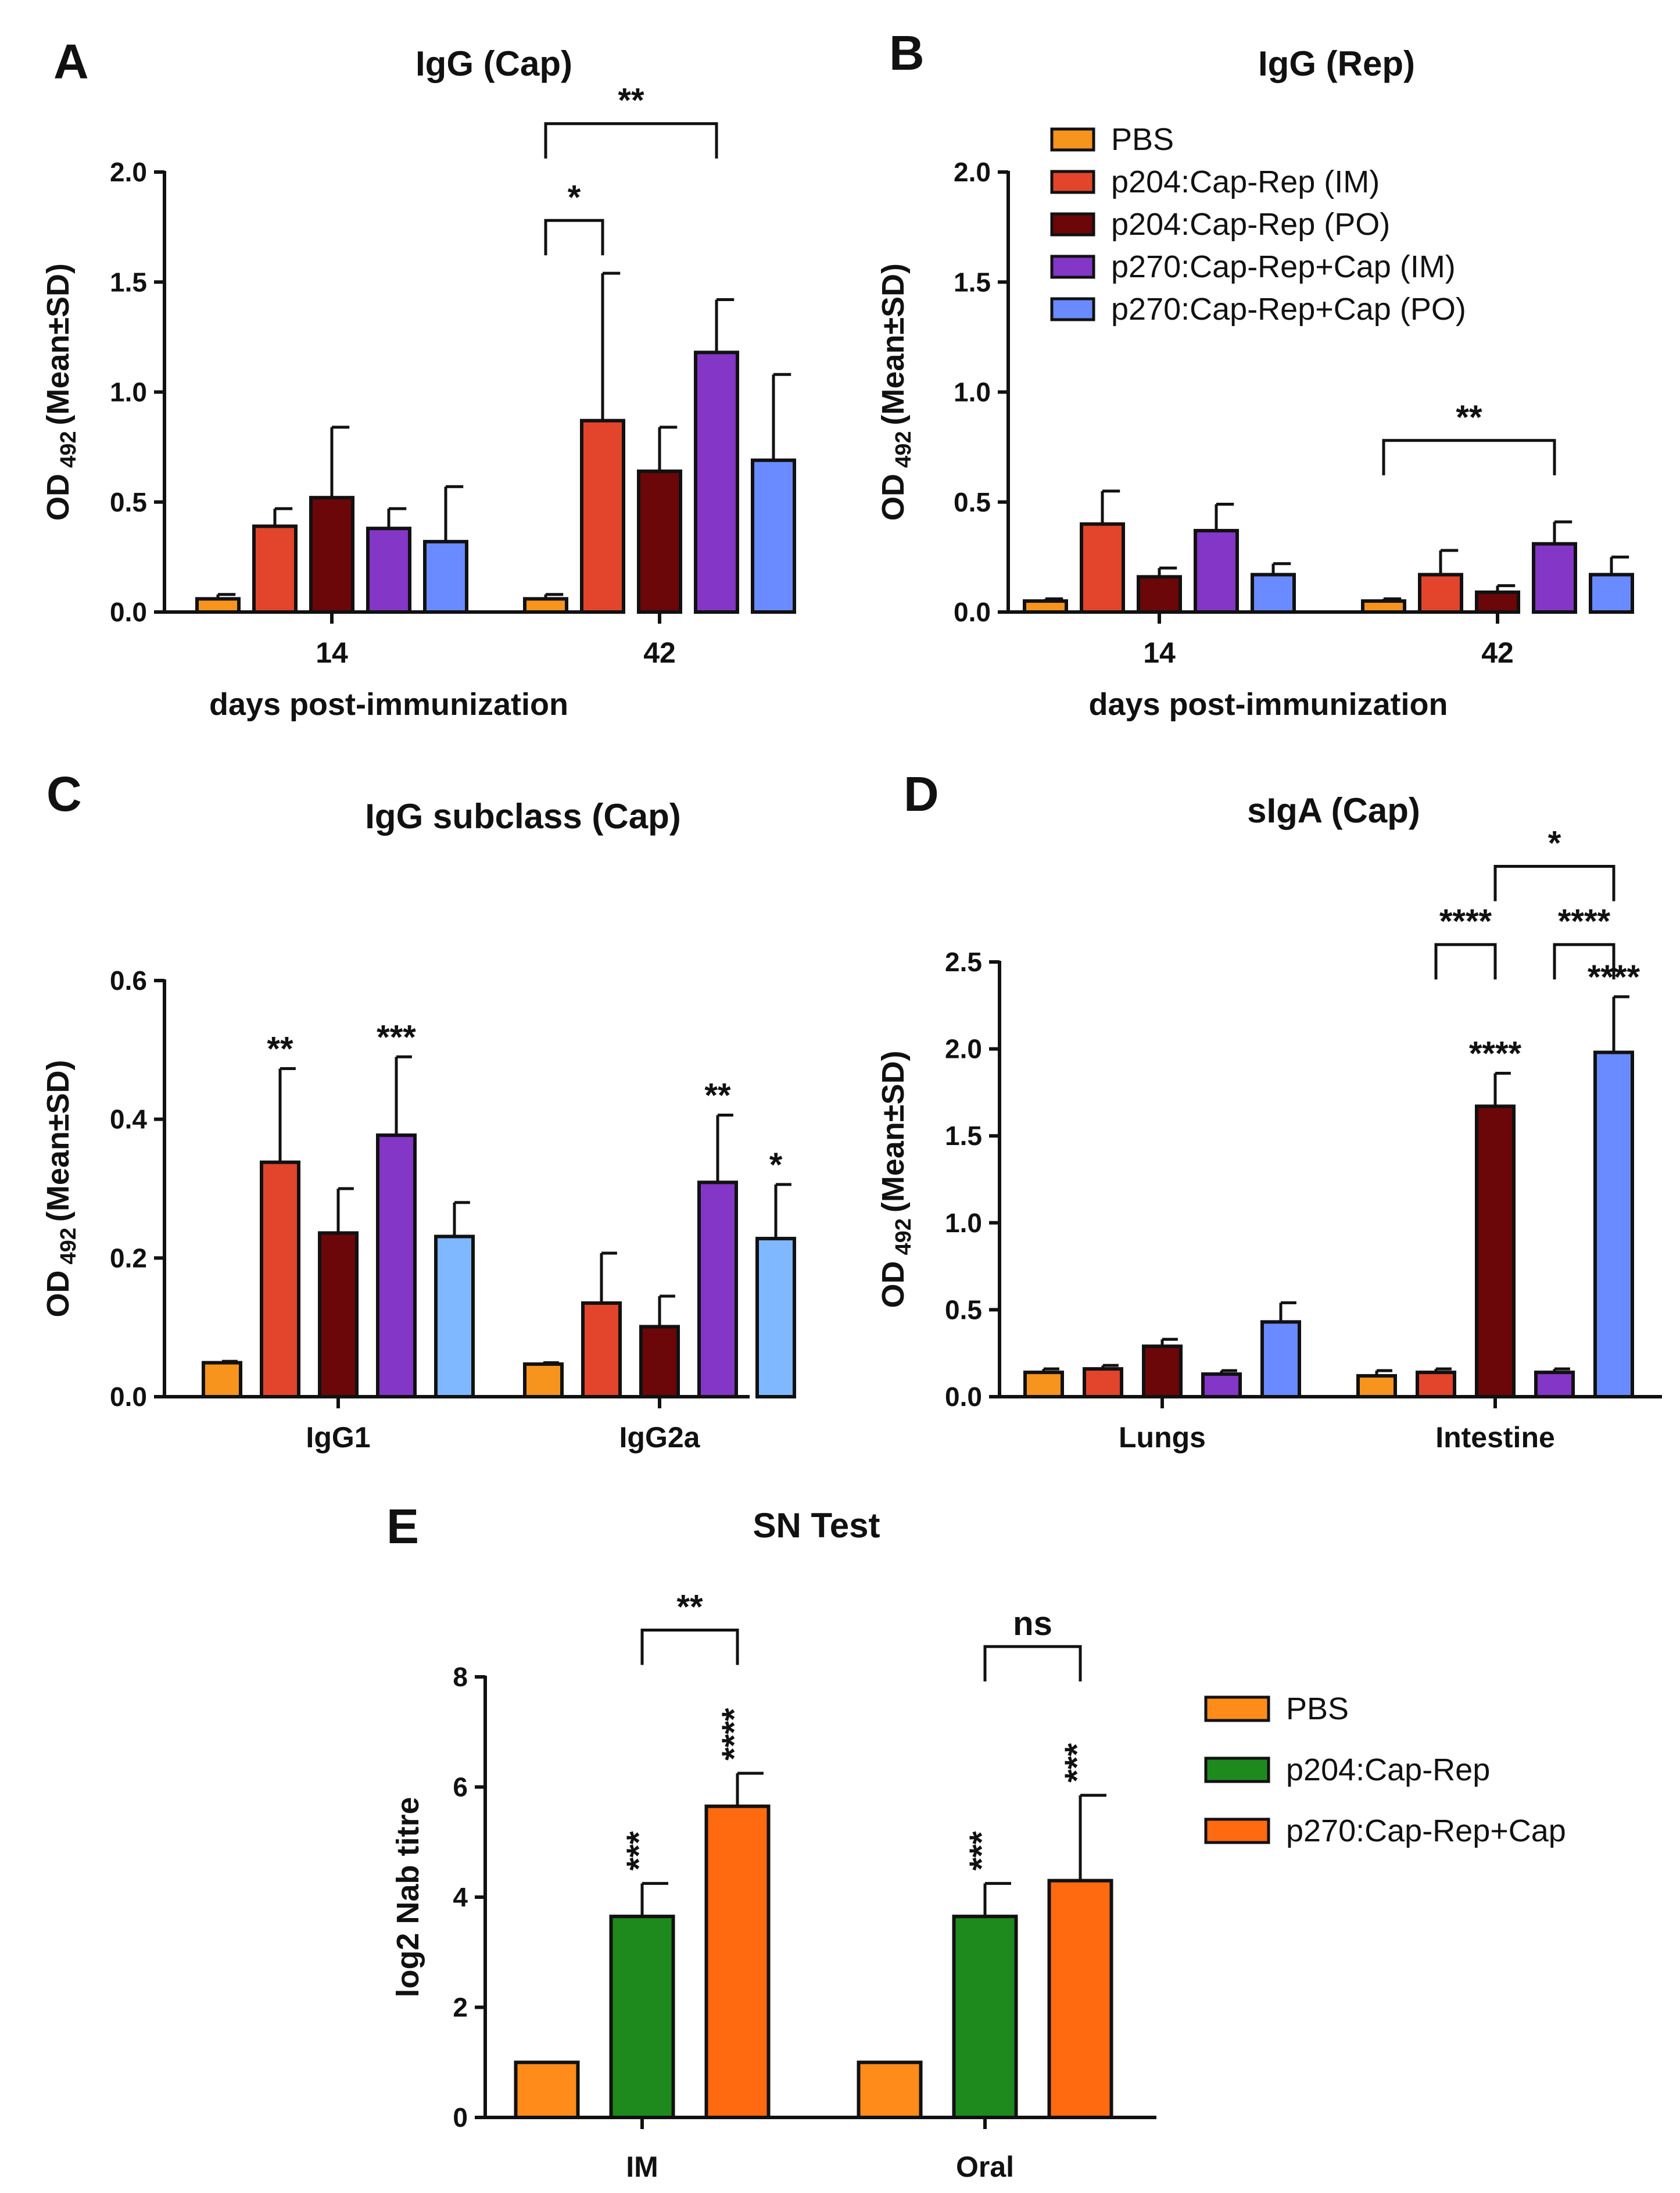  I want to click on x-category-label: IgG1, so click(338, 1437).